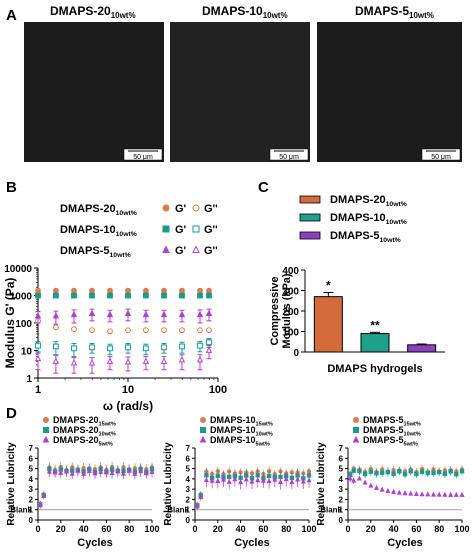 The image size is (474, 556). What do you see at coordinates (31, 479) in the screenshot?
I see `d-y-tick-label: 4` at bounding box center [31, 479].